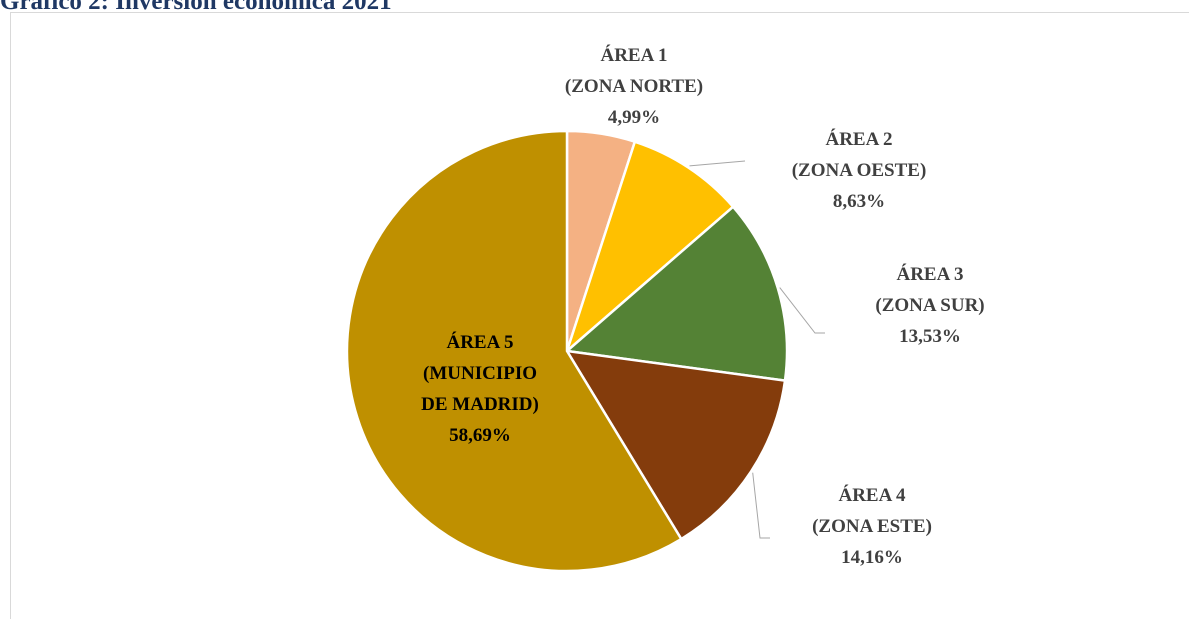  I want to click on data-label: ÁREA 3 (ZONA SUR) 13,53%, so click(929, 305).